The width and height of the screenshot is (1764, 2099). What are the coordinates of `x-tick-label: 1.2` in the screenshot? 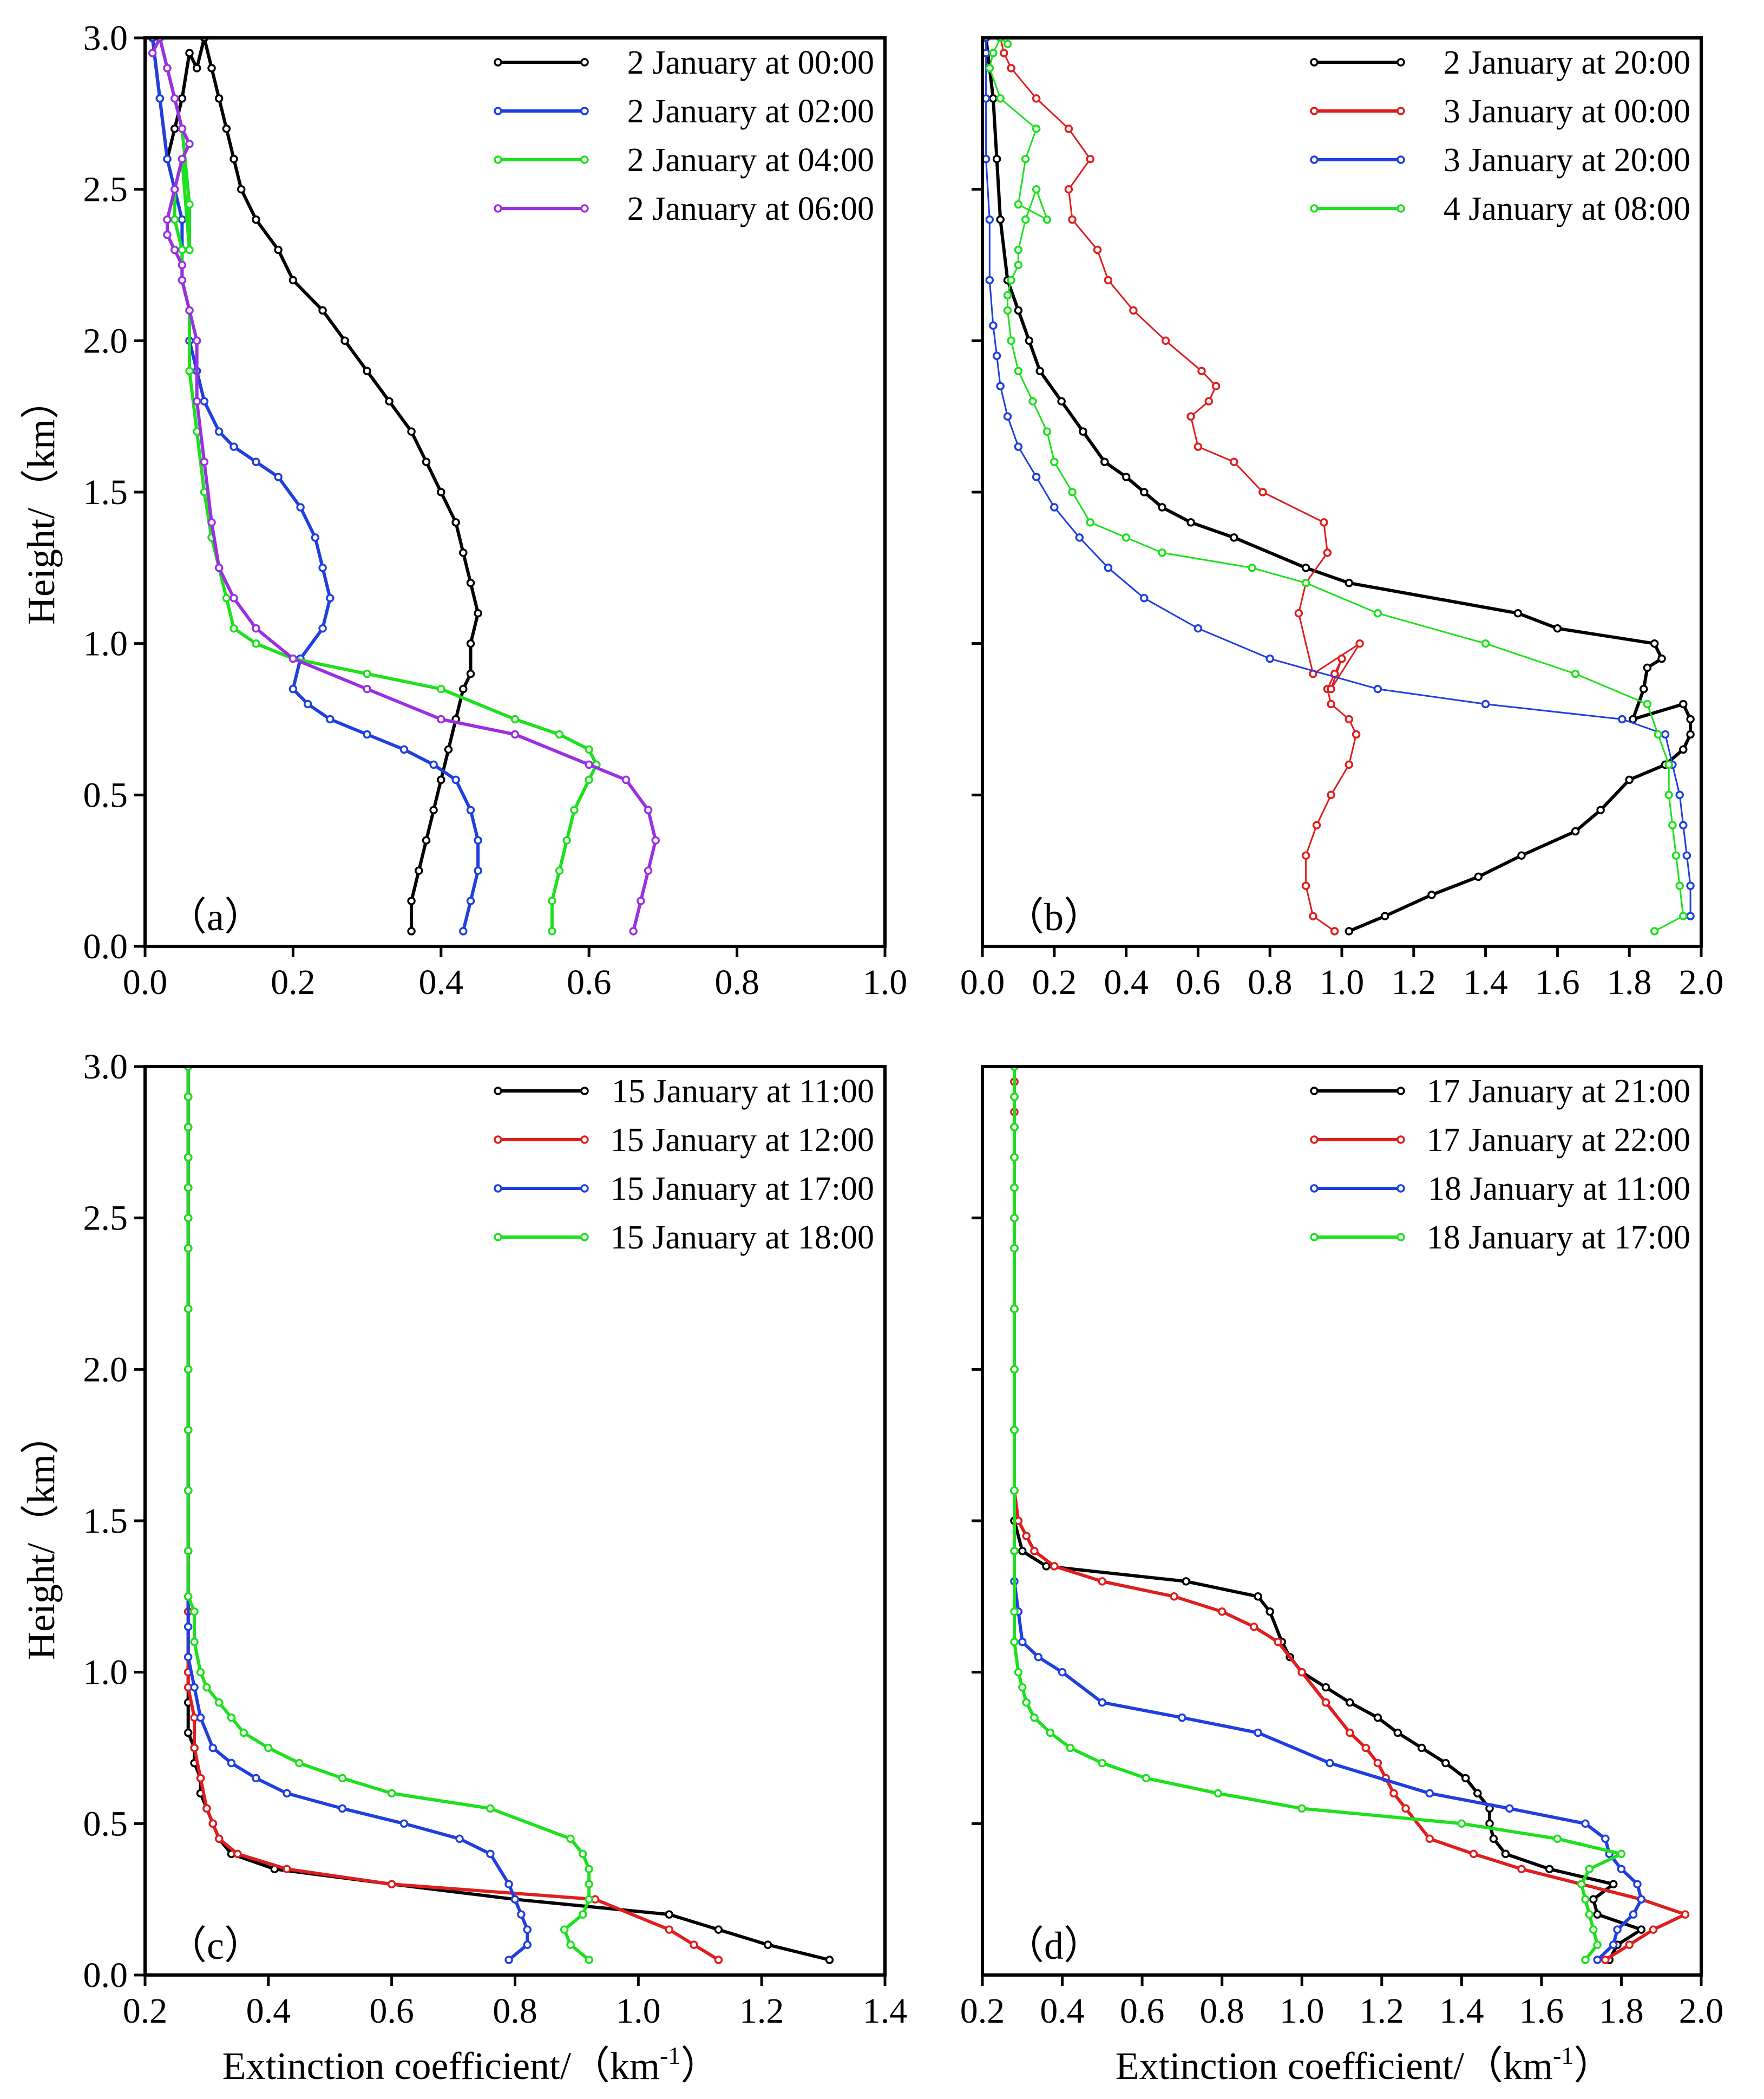 It's located at (1414, 982).